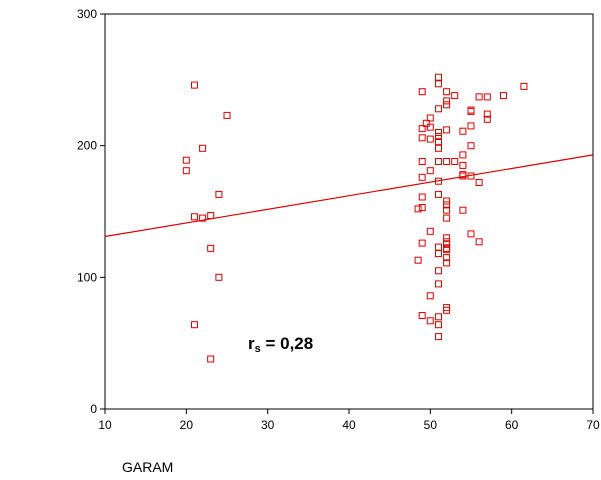 The width and height of the screenshot is (601, 480). What do you see at coordinates (431, 425) in the screenshot?
I see `x-tick-label: 50` at bounding box center [431, 425].